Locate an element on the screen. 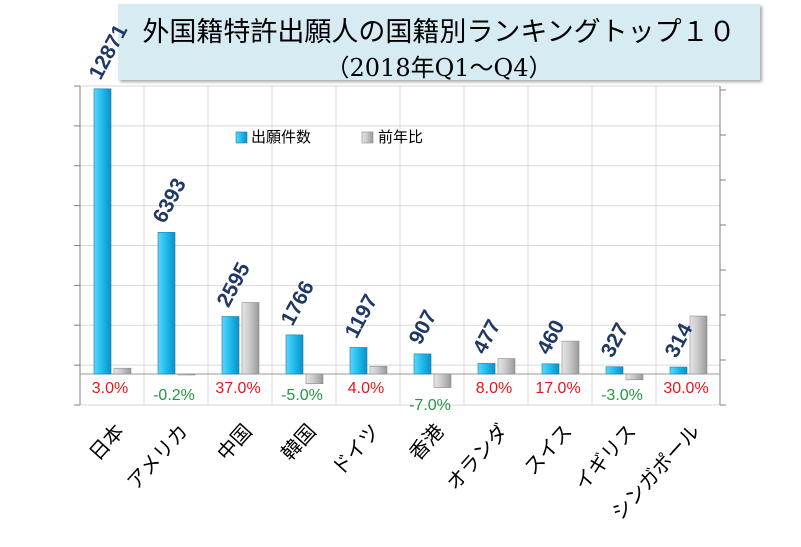 The height and width of the screenshot is (547, 801). count-label-0: 12871 is located at coordinates (109, 52).